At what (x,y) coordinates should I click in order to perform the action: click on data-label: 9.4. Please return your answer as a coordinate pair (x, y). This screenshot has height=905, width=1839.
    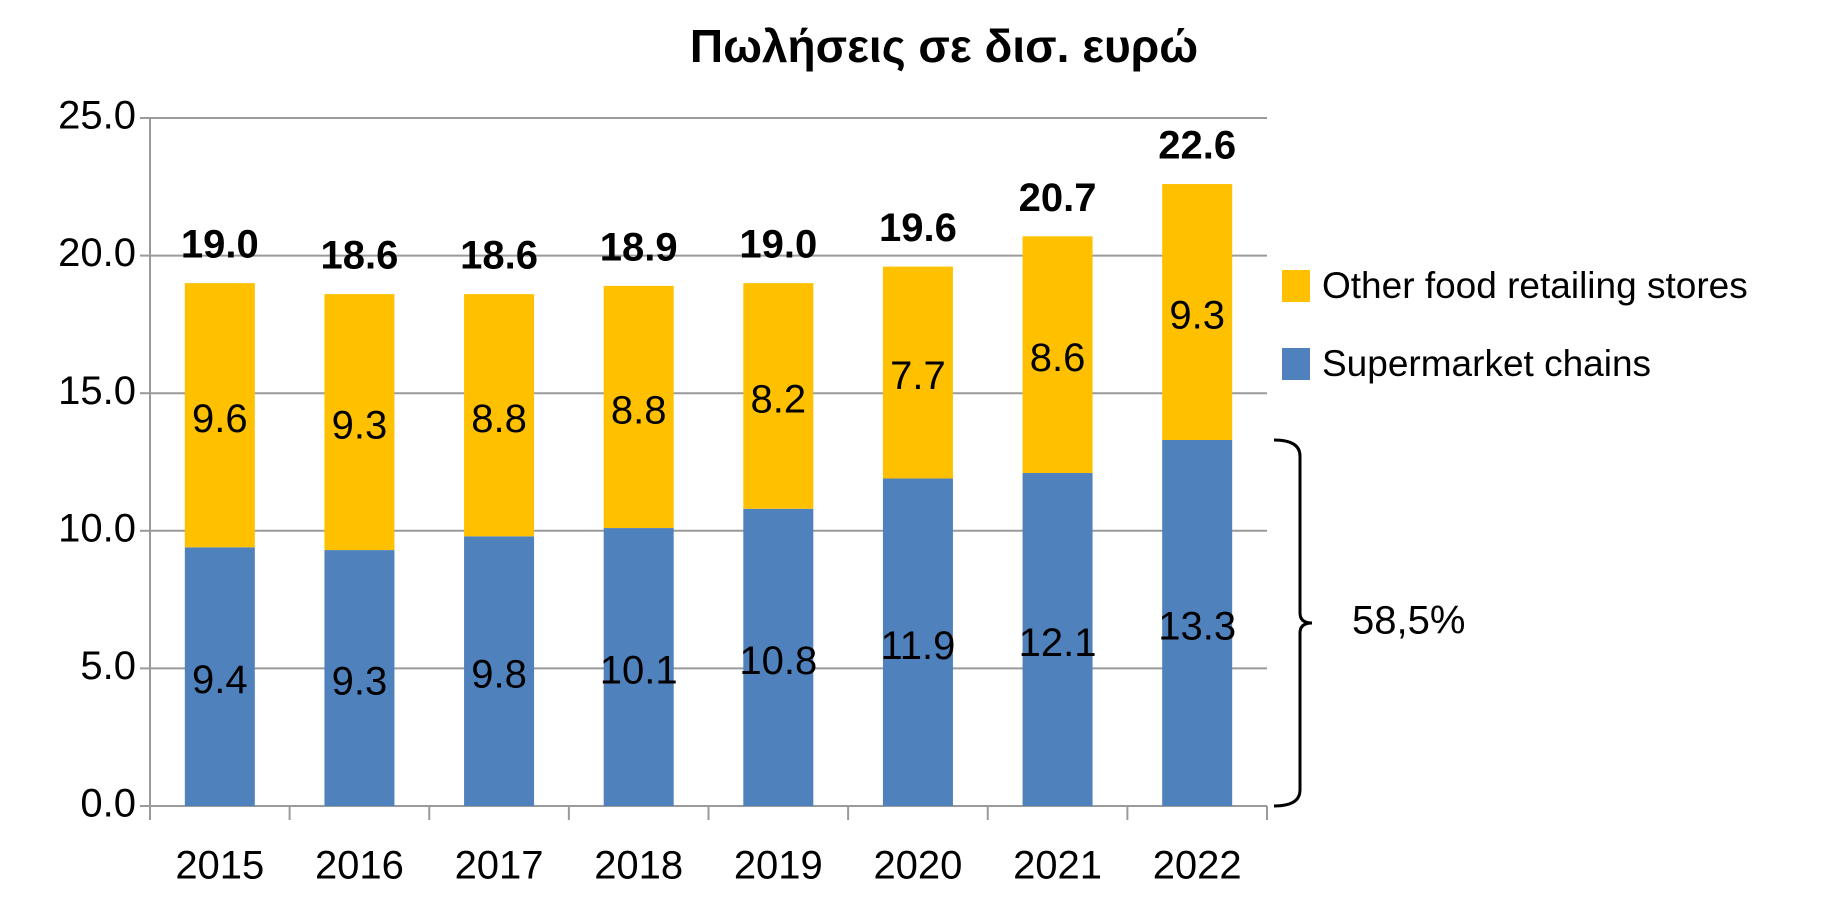
    Looking at the image, I should click on (220, 680).